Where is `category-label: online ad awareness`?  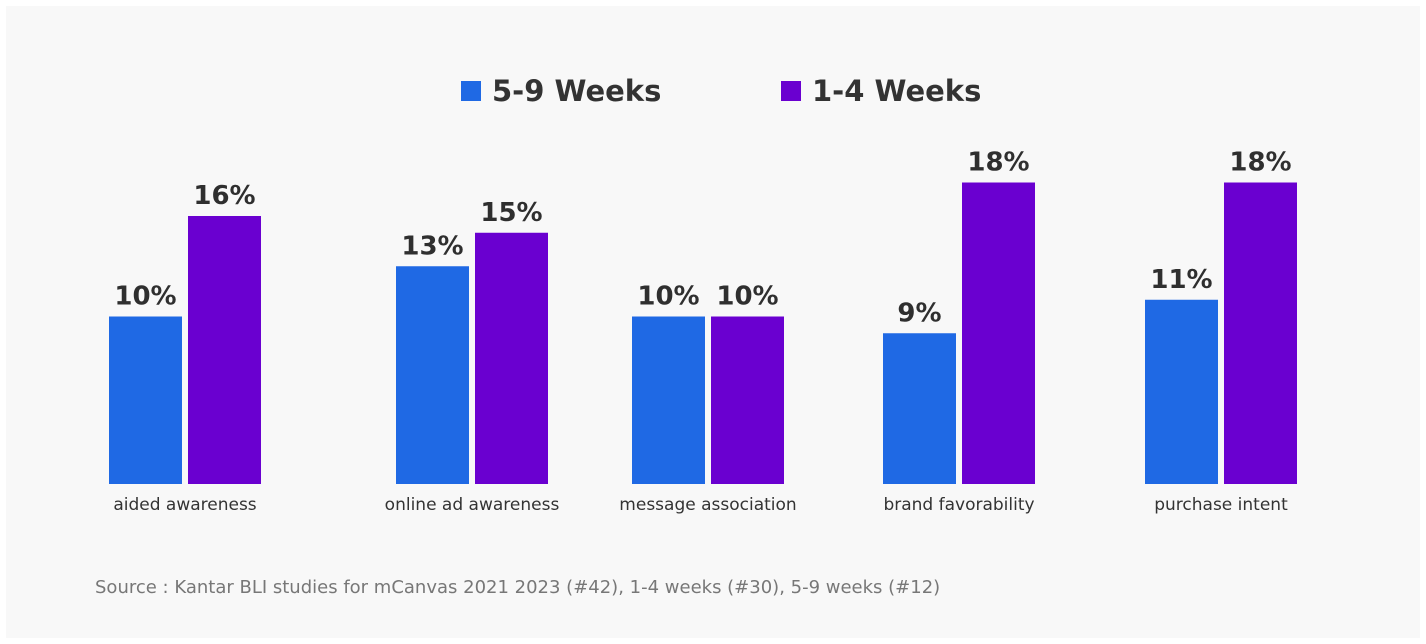
category-label: online ad awareness is located at coordinates (472, 505).